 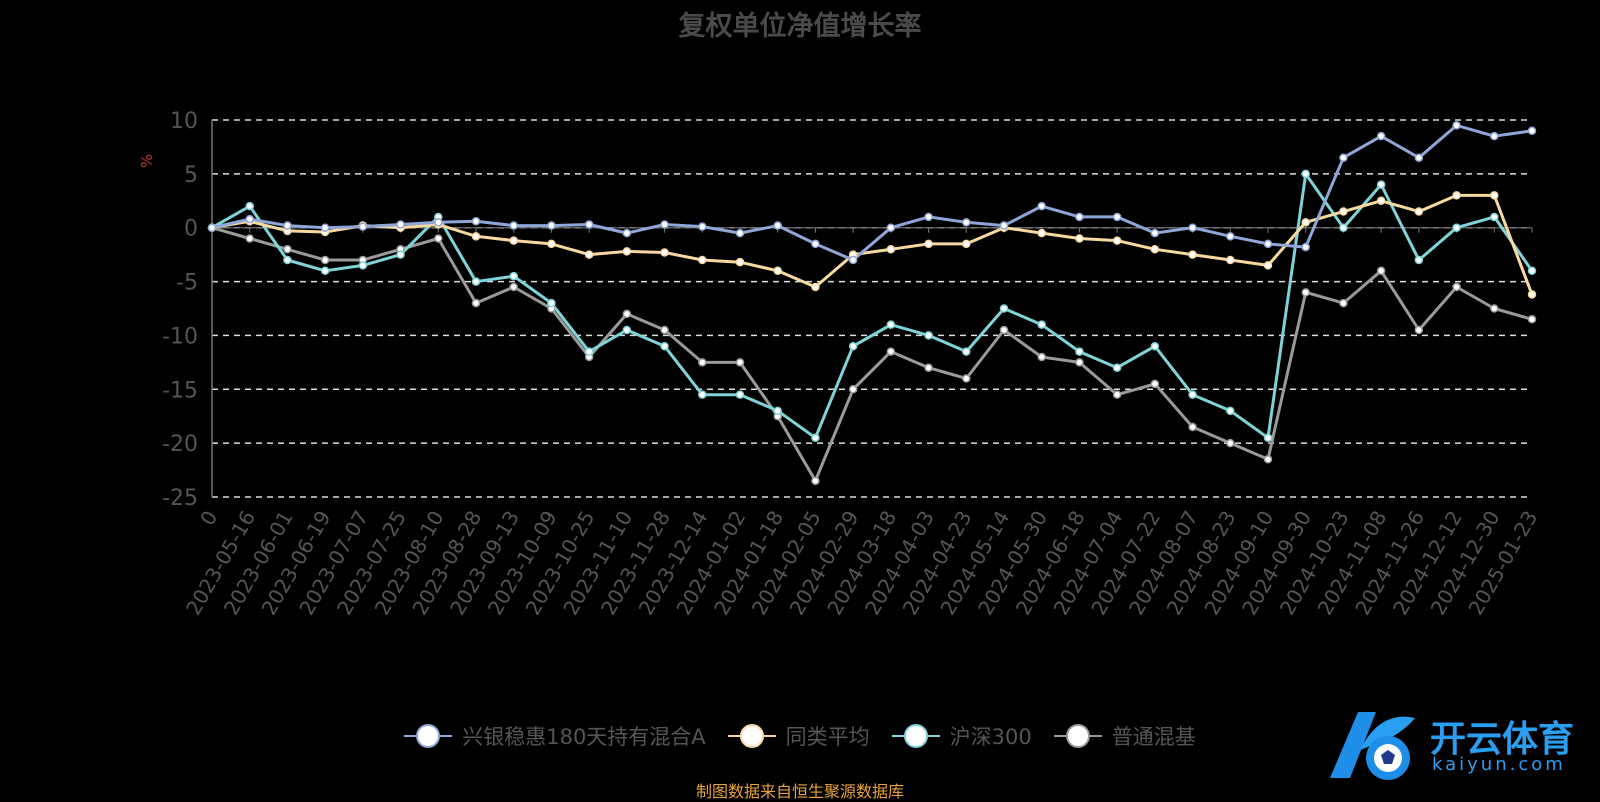 What do you see at coordinates (147, 161) in the screenshot?
I see `y-axis-label: %` at bounding box center [147, 161].